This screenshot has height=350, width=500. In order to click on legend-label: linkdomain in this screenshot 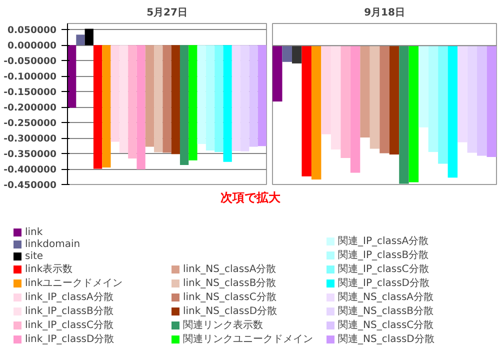, I will do `click(52, 244)`.